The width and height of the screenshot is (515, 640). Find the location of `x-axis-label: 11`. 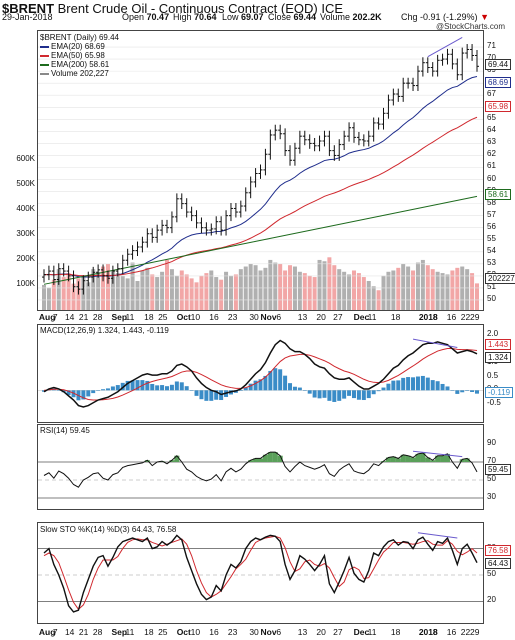

x-axis-label: 11 is located at coordinates (130, 632).